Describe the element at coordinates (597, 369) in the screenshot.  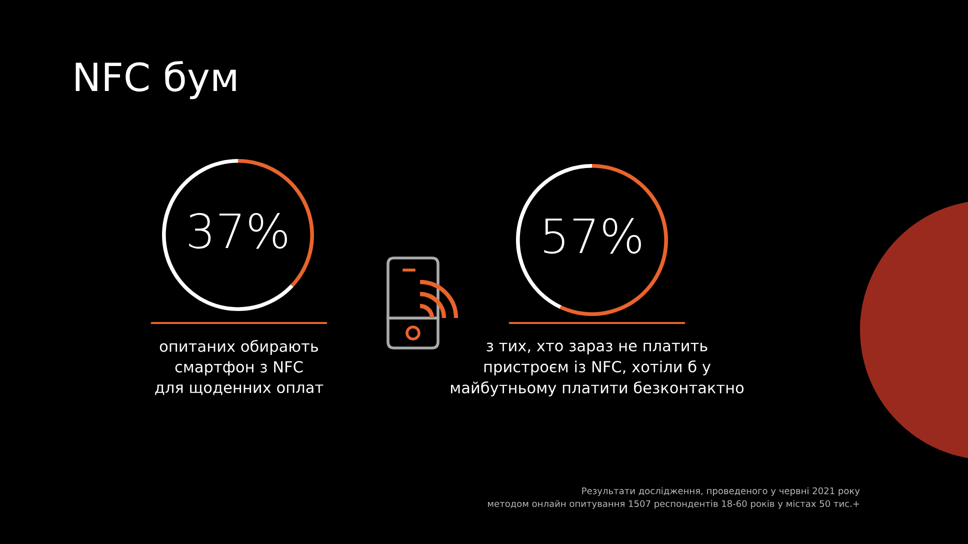
I see `text: з тих, хто зараз не платить пристроєм із NFC, хотіли б у майбутньому платити безконтактно` at that location.